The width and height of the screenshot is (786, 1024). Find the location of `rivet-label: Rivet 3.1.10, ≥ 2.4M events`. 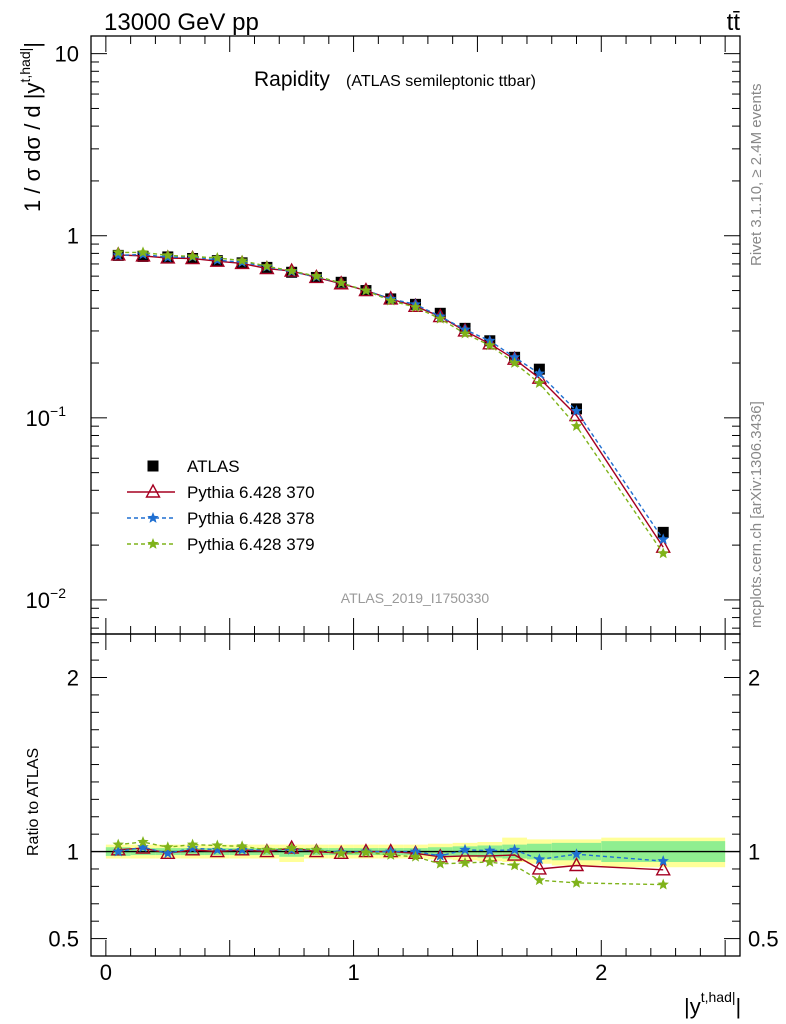

rivet-label: Rivet 3.1.10, ≥ 2.4M events is located at coordinates (756, 175).